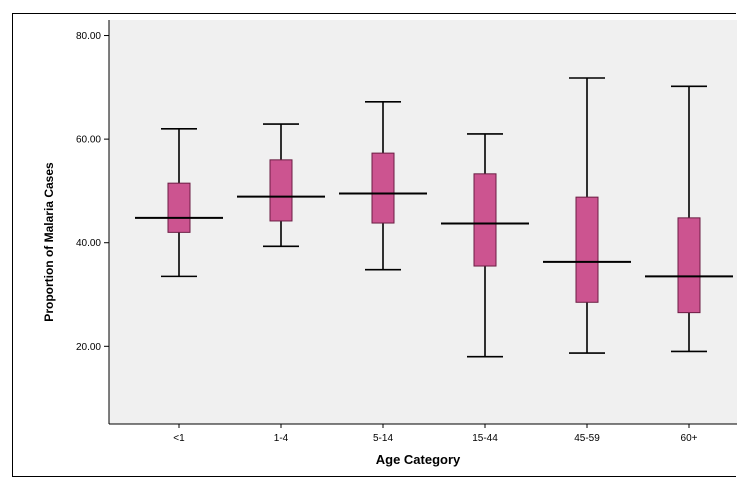  Describe the element at coordinates (418, 459) in the screenshot. I see `x-axis-title: Age Category` at that location.